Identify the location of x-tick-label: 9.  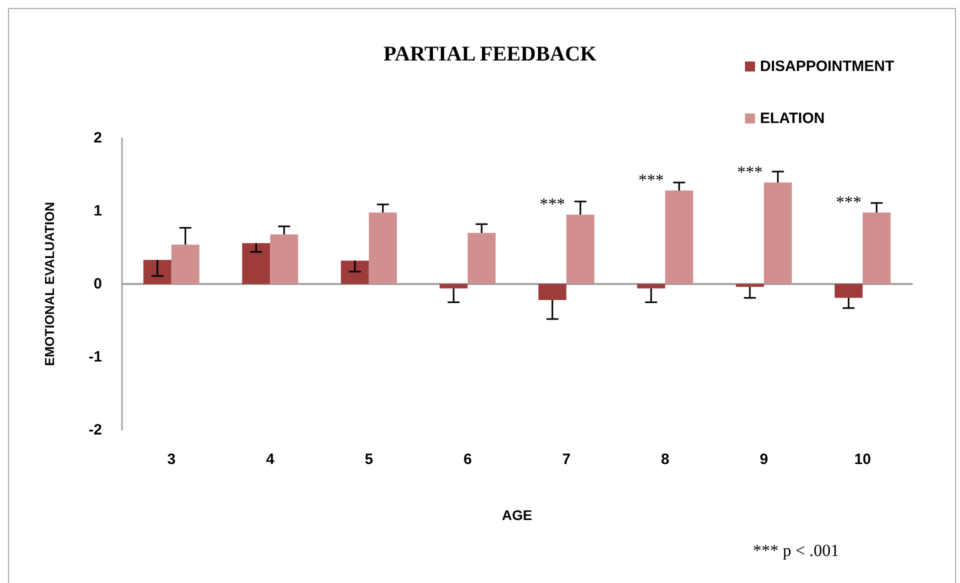
(764, 459).